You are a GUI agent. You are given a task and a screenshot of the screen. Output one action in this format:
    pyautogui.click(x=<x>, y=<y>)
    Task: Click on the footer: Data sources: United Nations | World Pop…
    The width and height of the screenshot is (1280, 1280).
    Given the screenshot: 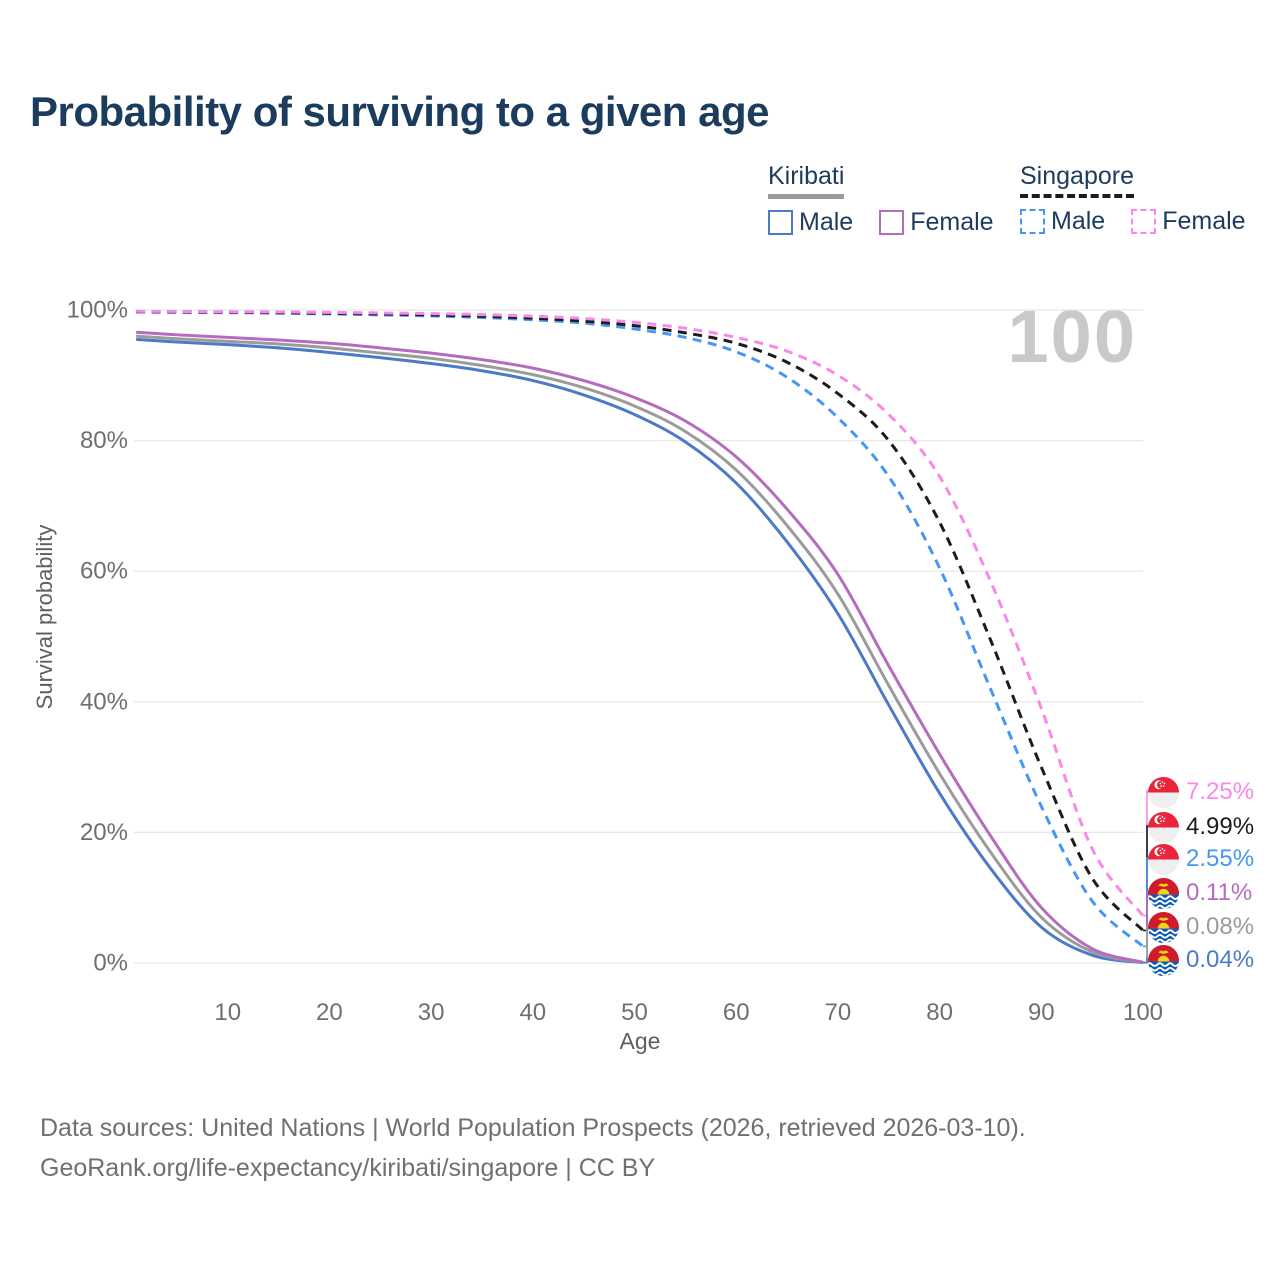 What is the action you would take?
    pyautogui.click(x=533, y=1148)
    